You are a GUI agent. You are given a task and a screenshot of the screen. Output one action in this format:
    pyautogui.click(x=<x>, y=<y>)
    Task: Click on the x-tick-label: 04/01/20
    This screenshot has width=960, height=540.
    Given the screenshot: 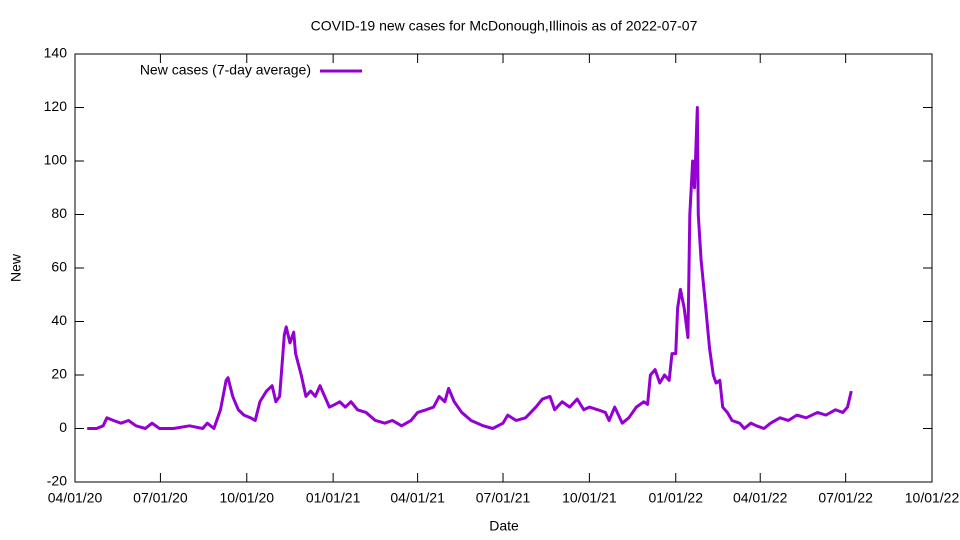 What is the action you would take?
    pyautogui.click(x=75, y=498)
    